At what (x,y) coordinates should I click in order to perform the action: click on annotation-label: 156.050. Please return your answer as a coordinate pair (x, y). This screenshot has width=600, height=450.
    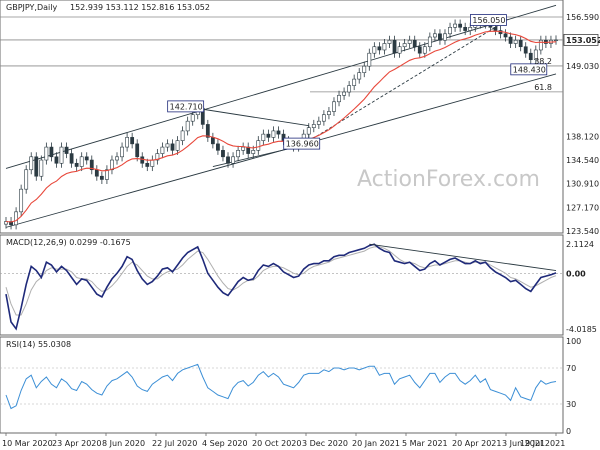
    Looking at the image, I should click on (488, 20).